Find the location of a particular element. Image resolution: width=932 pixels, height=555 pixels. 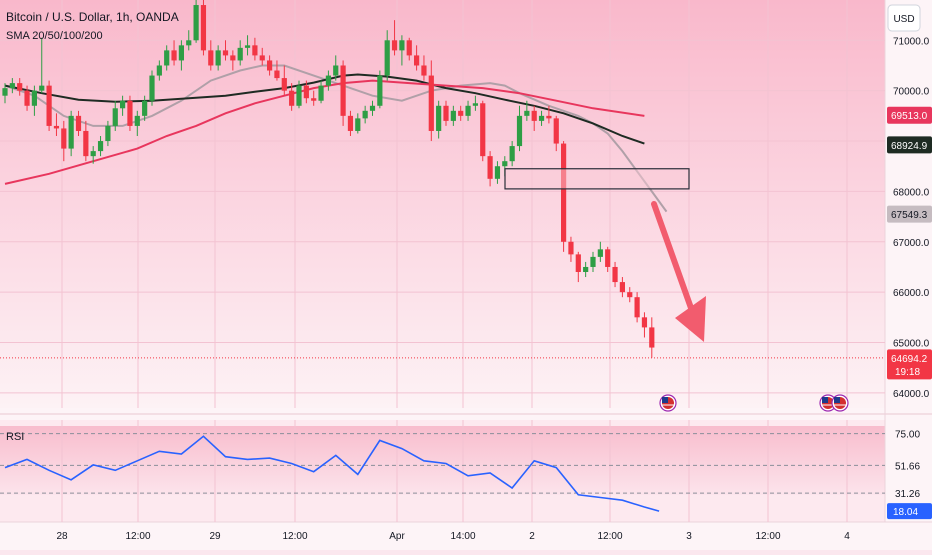

price-tick-label: 66000.0 is located at coordinates (911, 293).